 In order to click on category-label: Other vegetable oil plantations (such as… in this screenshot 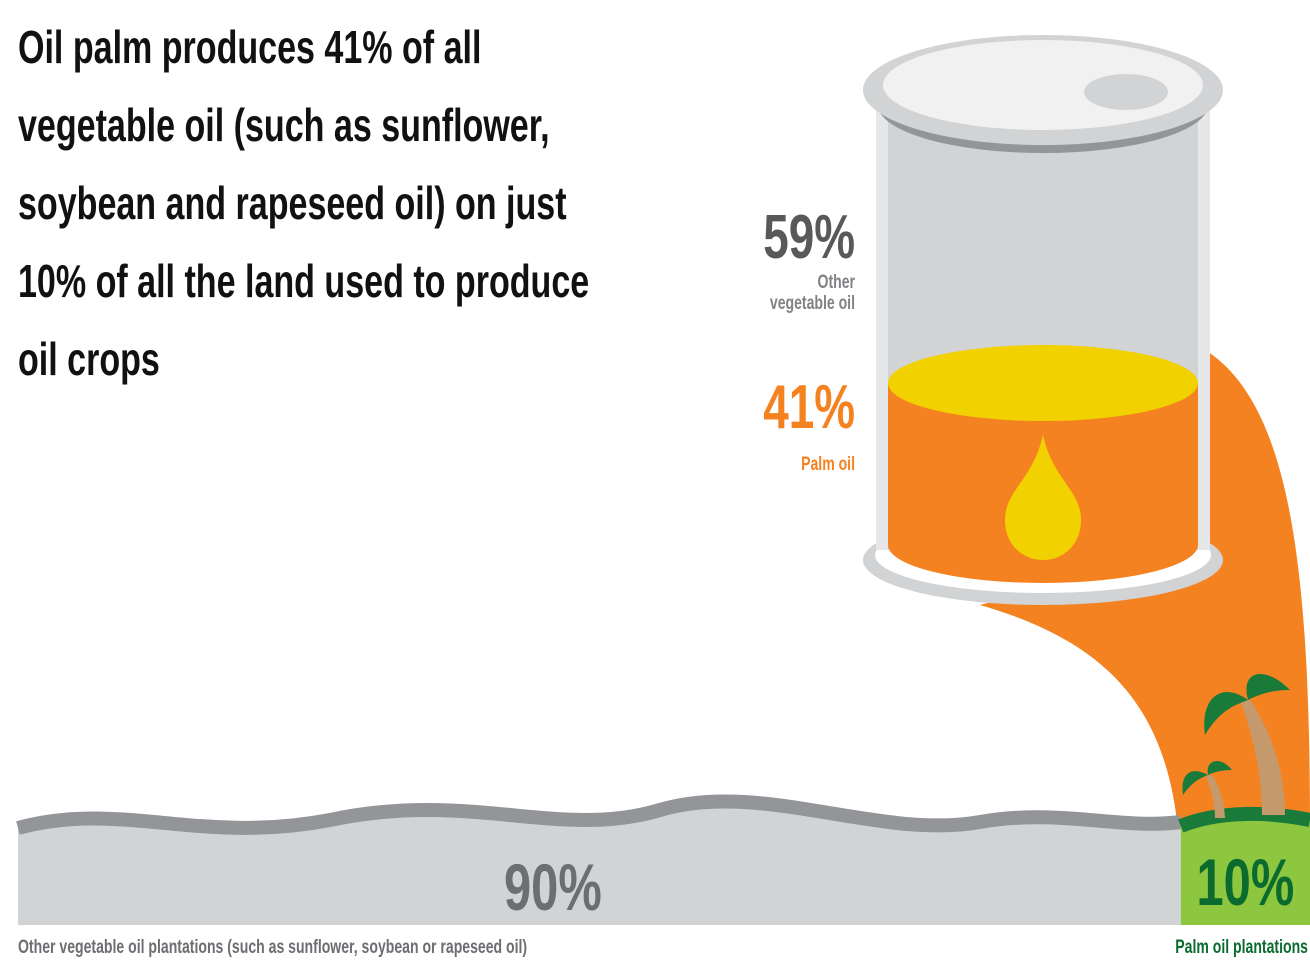, I will do `click(272, 947)`.